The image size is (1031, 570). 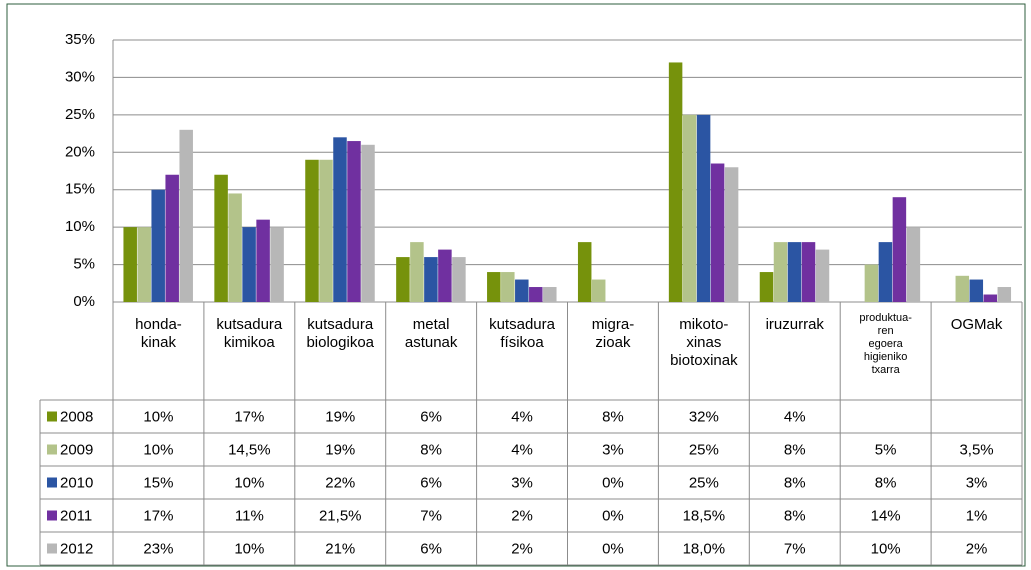 I want to click on y-tick-label: 35%, so click(x=80, y=39).